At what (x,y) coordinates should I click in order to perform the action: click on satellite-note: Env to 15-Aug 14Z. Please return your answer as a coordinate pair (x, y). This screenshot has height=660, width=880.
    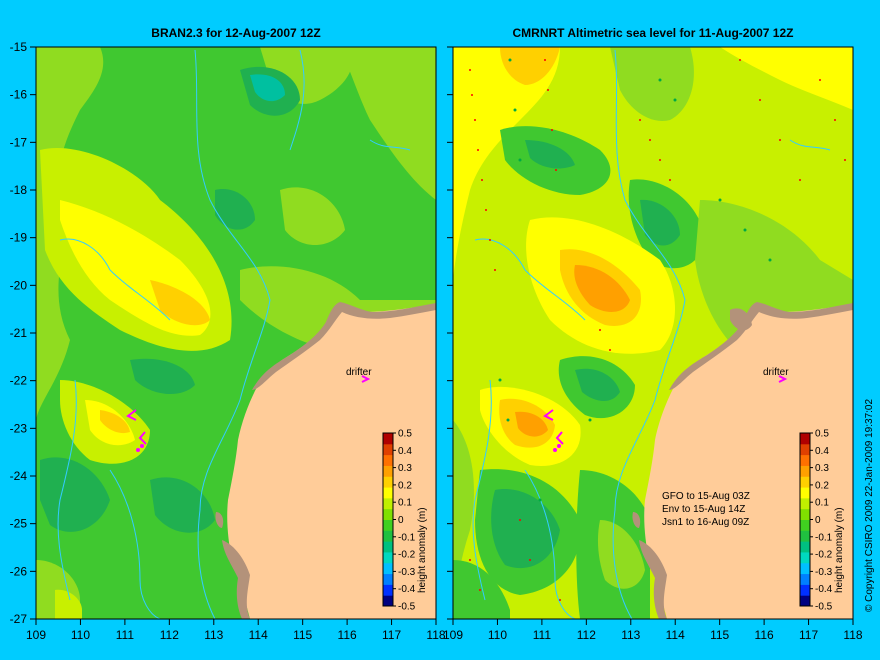
    Looking at the image, I should click on (704, 509).